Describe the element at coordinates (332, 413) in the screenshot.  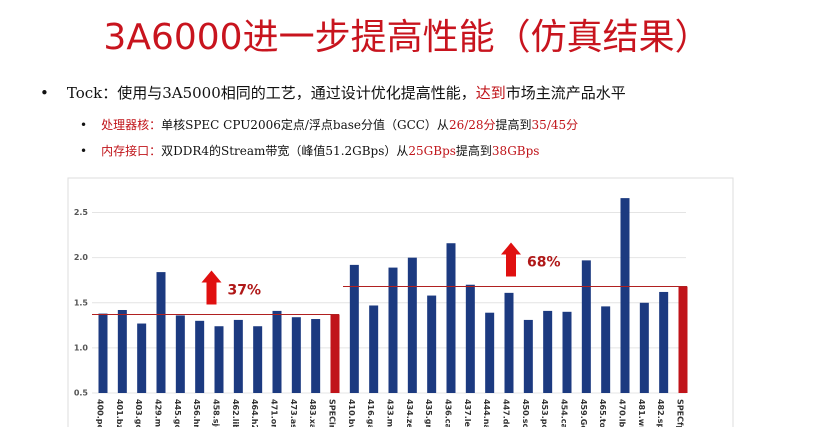
I see `x-tick-label: SPECin` at that location.